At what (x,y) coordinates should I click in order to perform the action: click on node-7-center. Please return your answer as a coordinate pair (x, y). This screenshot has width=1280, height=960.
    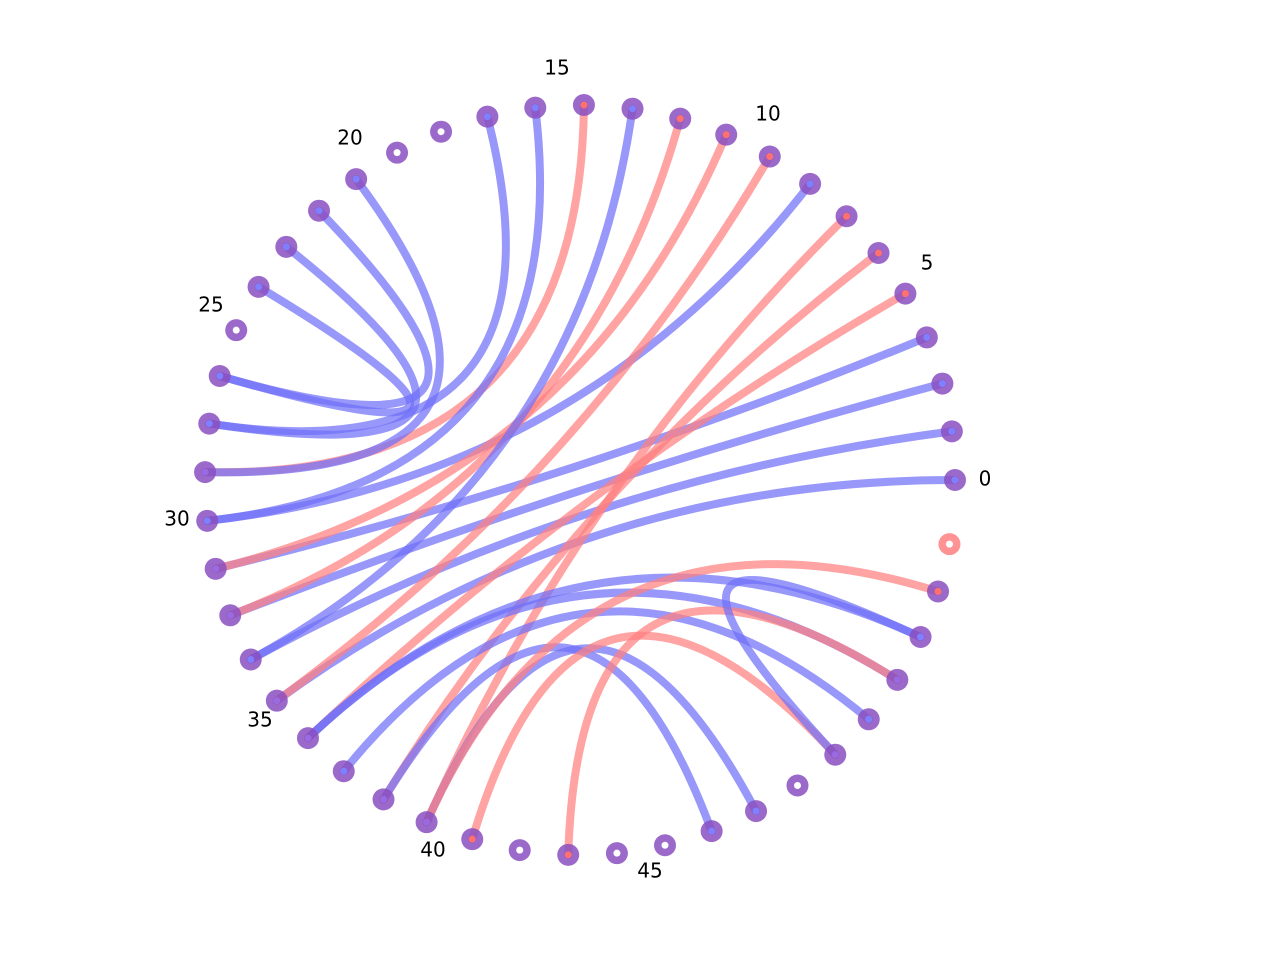
    Looking at the image, I should click on (810, 184).